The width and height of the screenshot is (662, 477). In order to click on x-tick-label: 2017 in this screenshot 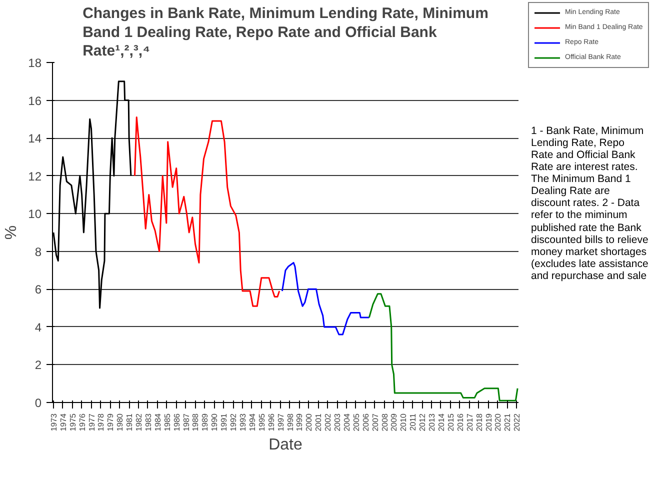, I will do `click(469, 422)`.